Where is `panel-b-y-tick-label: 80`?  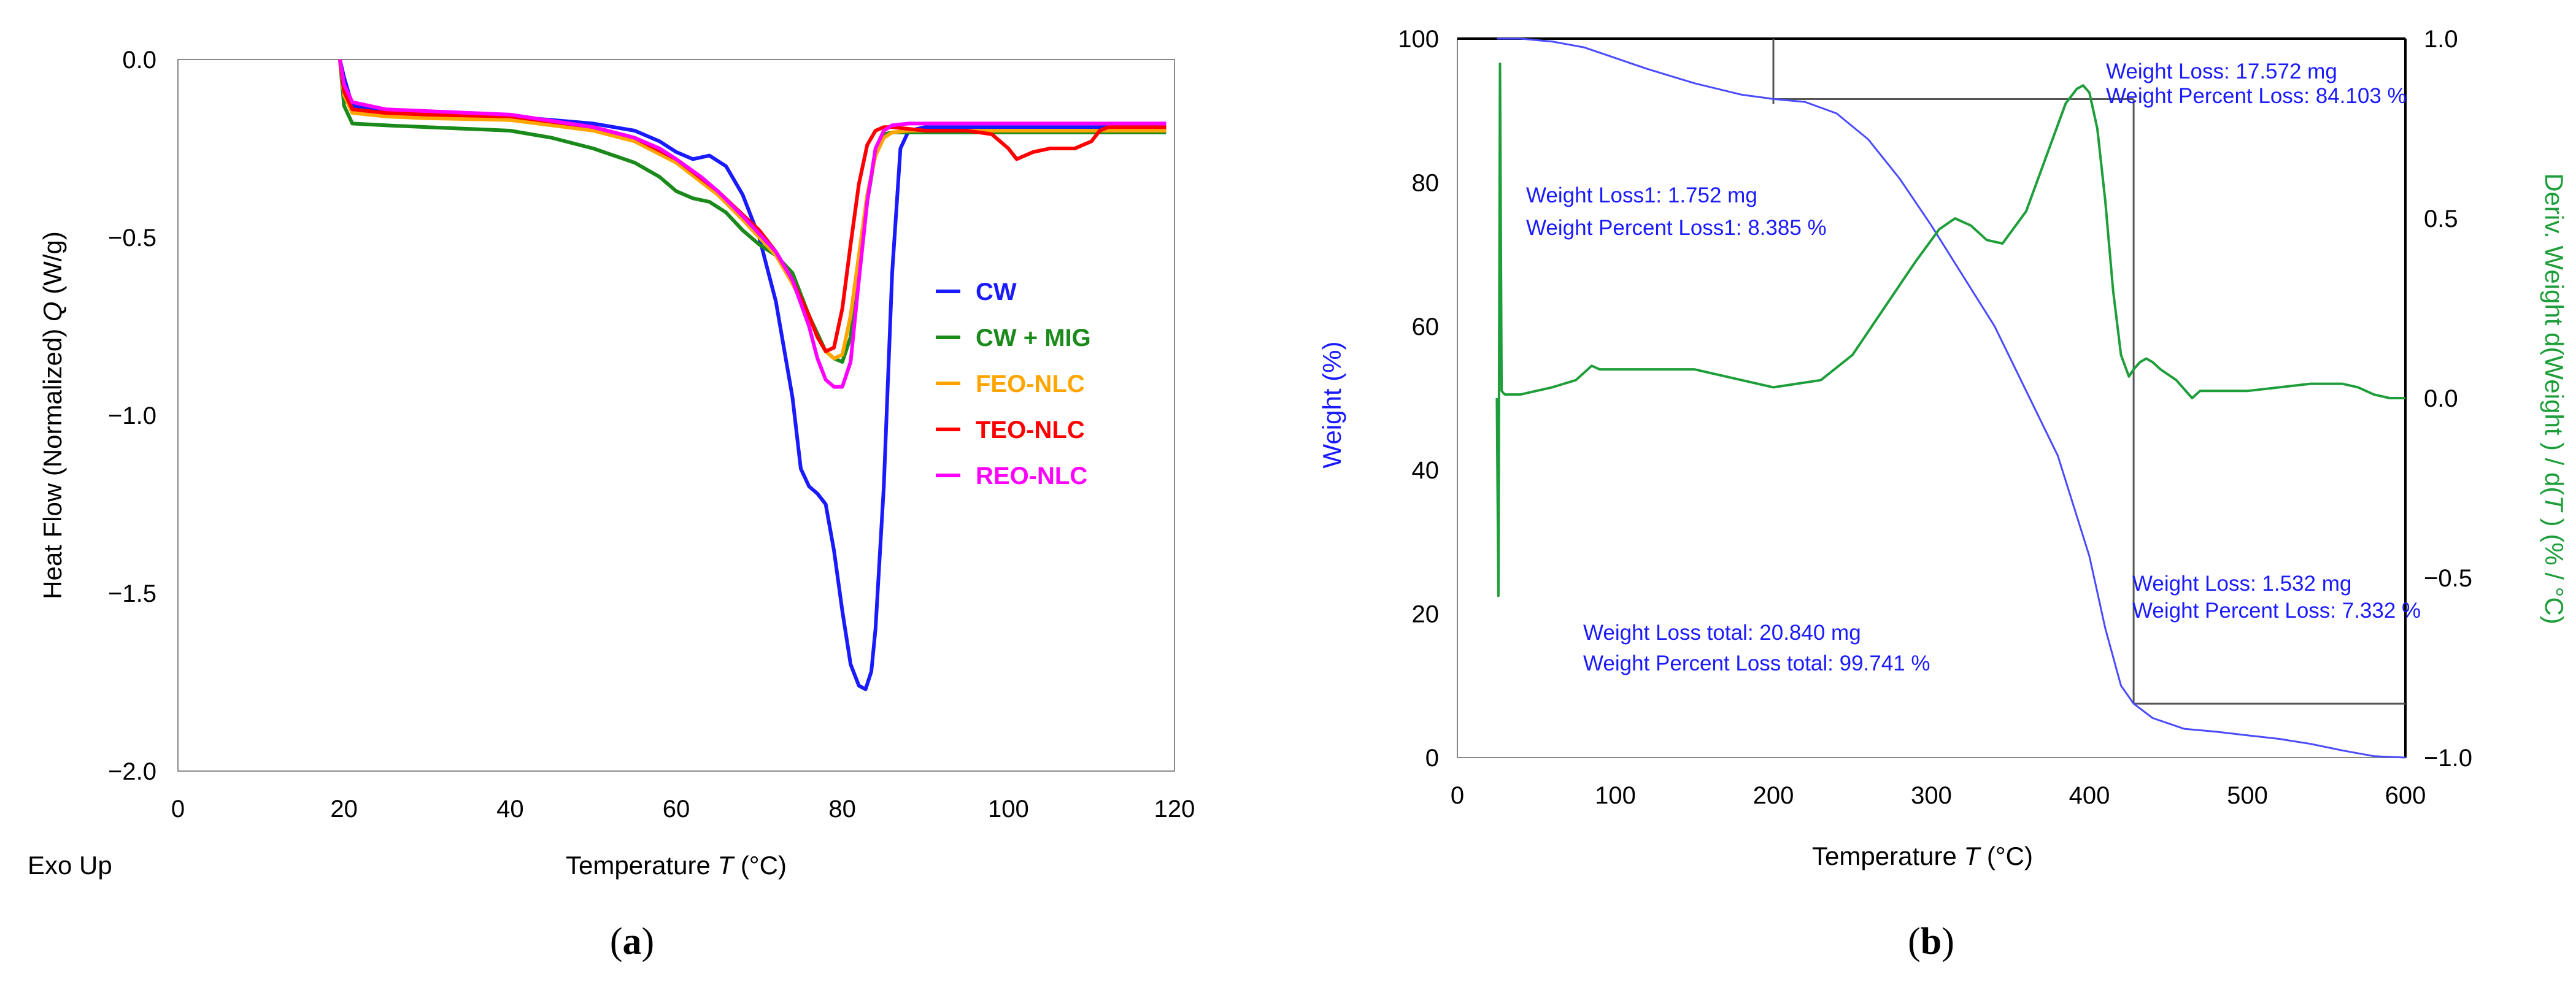 panel-b-y-tick-label: 80 is located at coordinates (1426, 182).